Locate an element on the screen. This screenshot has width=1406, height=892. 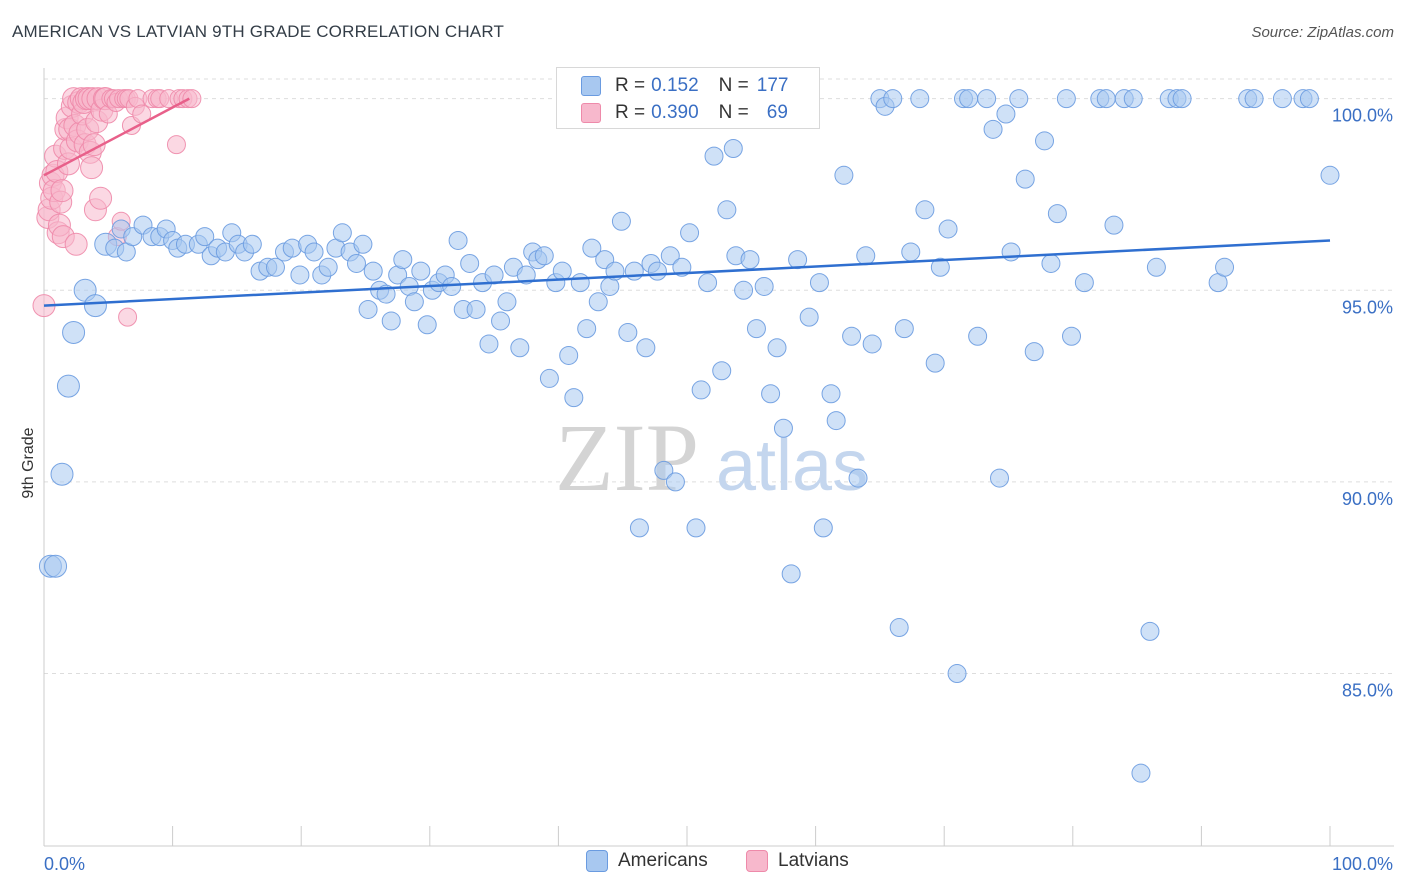
stats-row-americans: R = 0.152 N = 177 is located at coordinates (685, 86).